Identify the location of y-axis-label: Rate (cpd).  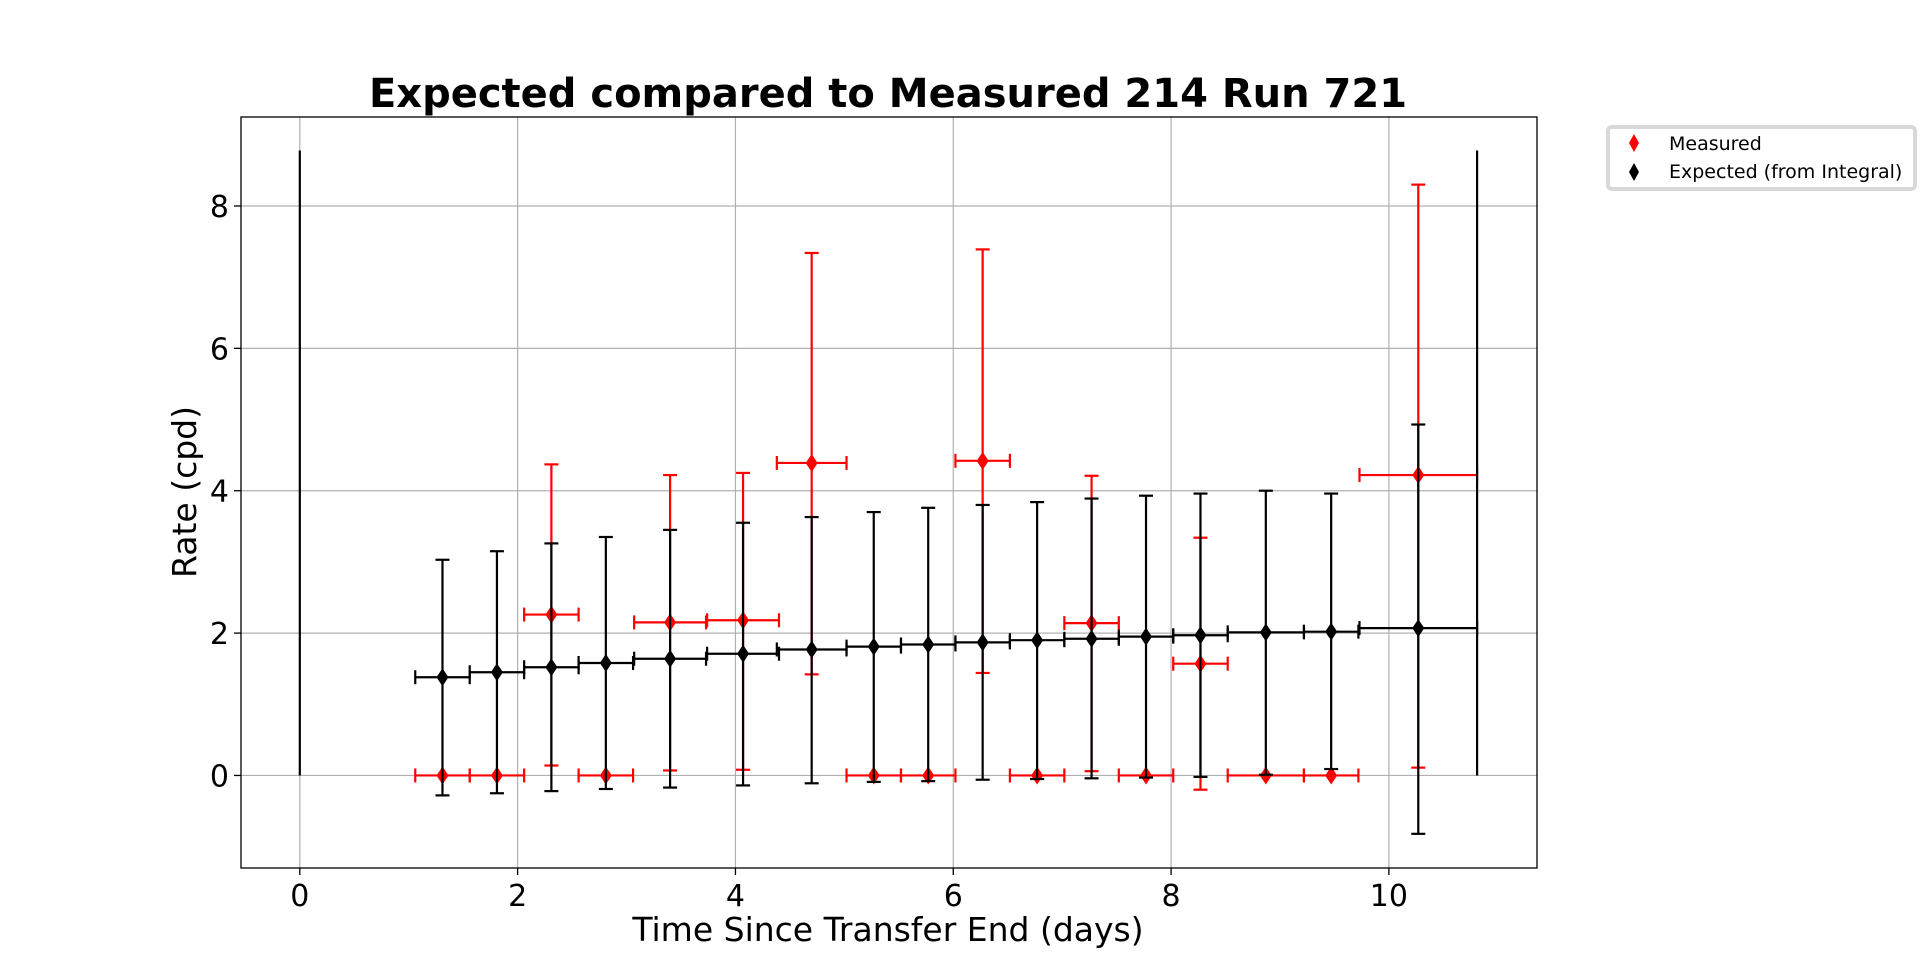
(184, 492).